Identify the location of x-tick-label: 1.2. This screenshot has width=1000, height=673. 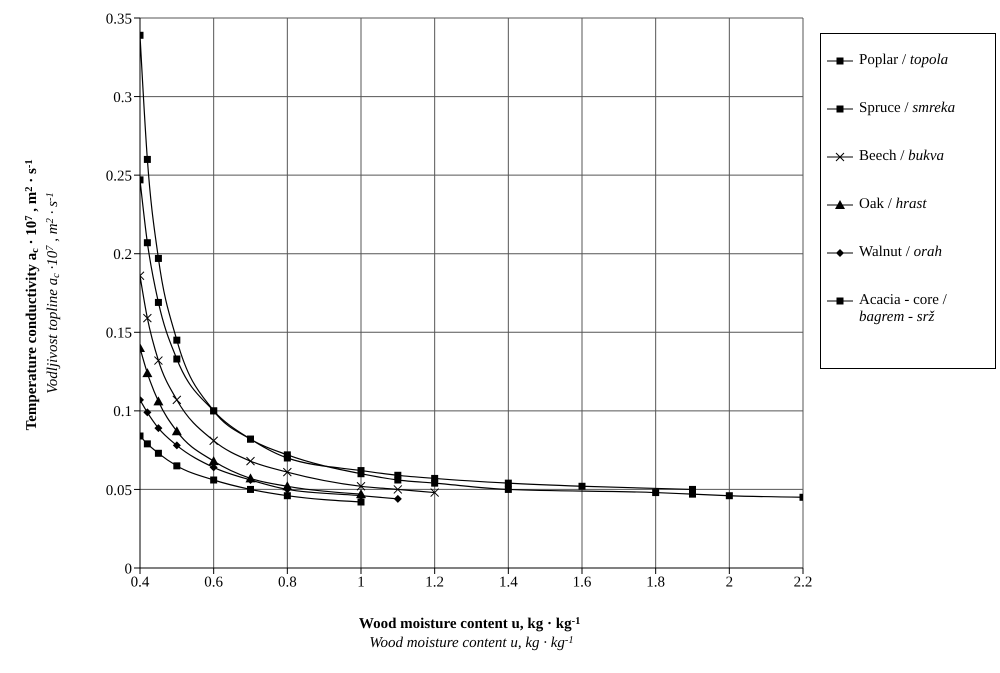
(434, 582).